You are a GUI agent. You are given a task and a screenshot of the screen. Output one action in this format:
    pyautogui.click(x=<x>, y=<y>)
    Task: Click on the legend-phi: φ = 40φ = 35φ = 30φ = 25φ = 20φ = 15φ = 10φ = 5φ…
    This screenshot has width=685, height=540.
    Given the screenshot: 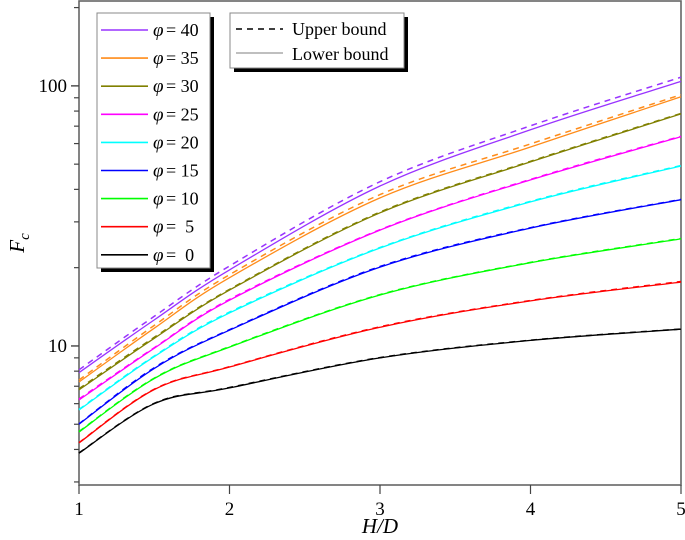 What is the action you would take?
    pyautogui.click(x=155, y=142)
    